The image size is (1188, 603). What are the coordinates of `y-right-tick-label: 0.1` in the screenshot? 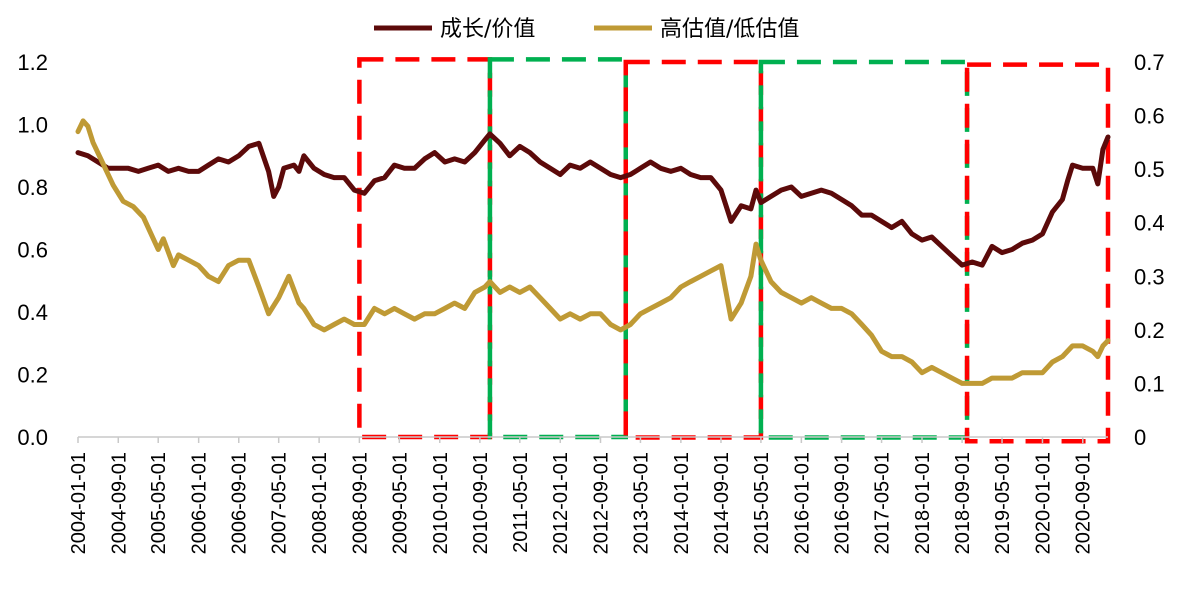 It's located at (1149, 383).